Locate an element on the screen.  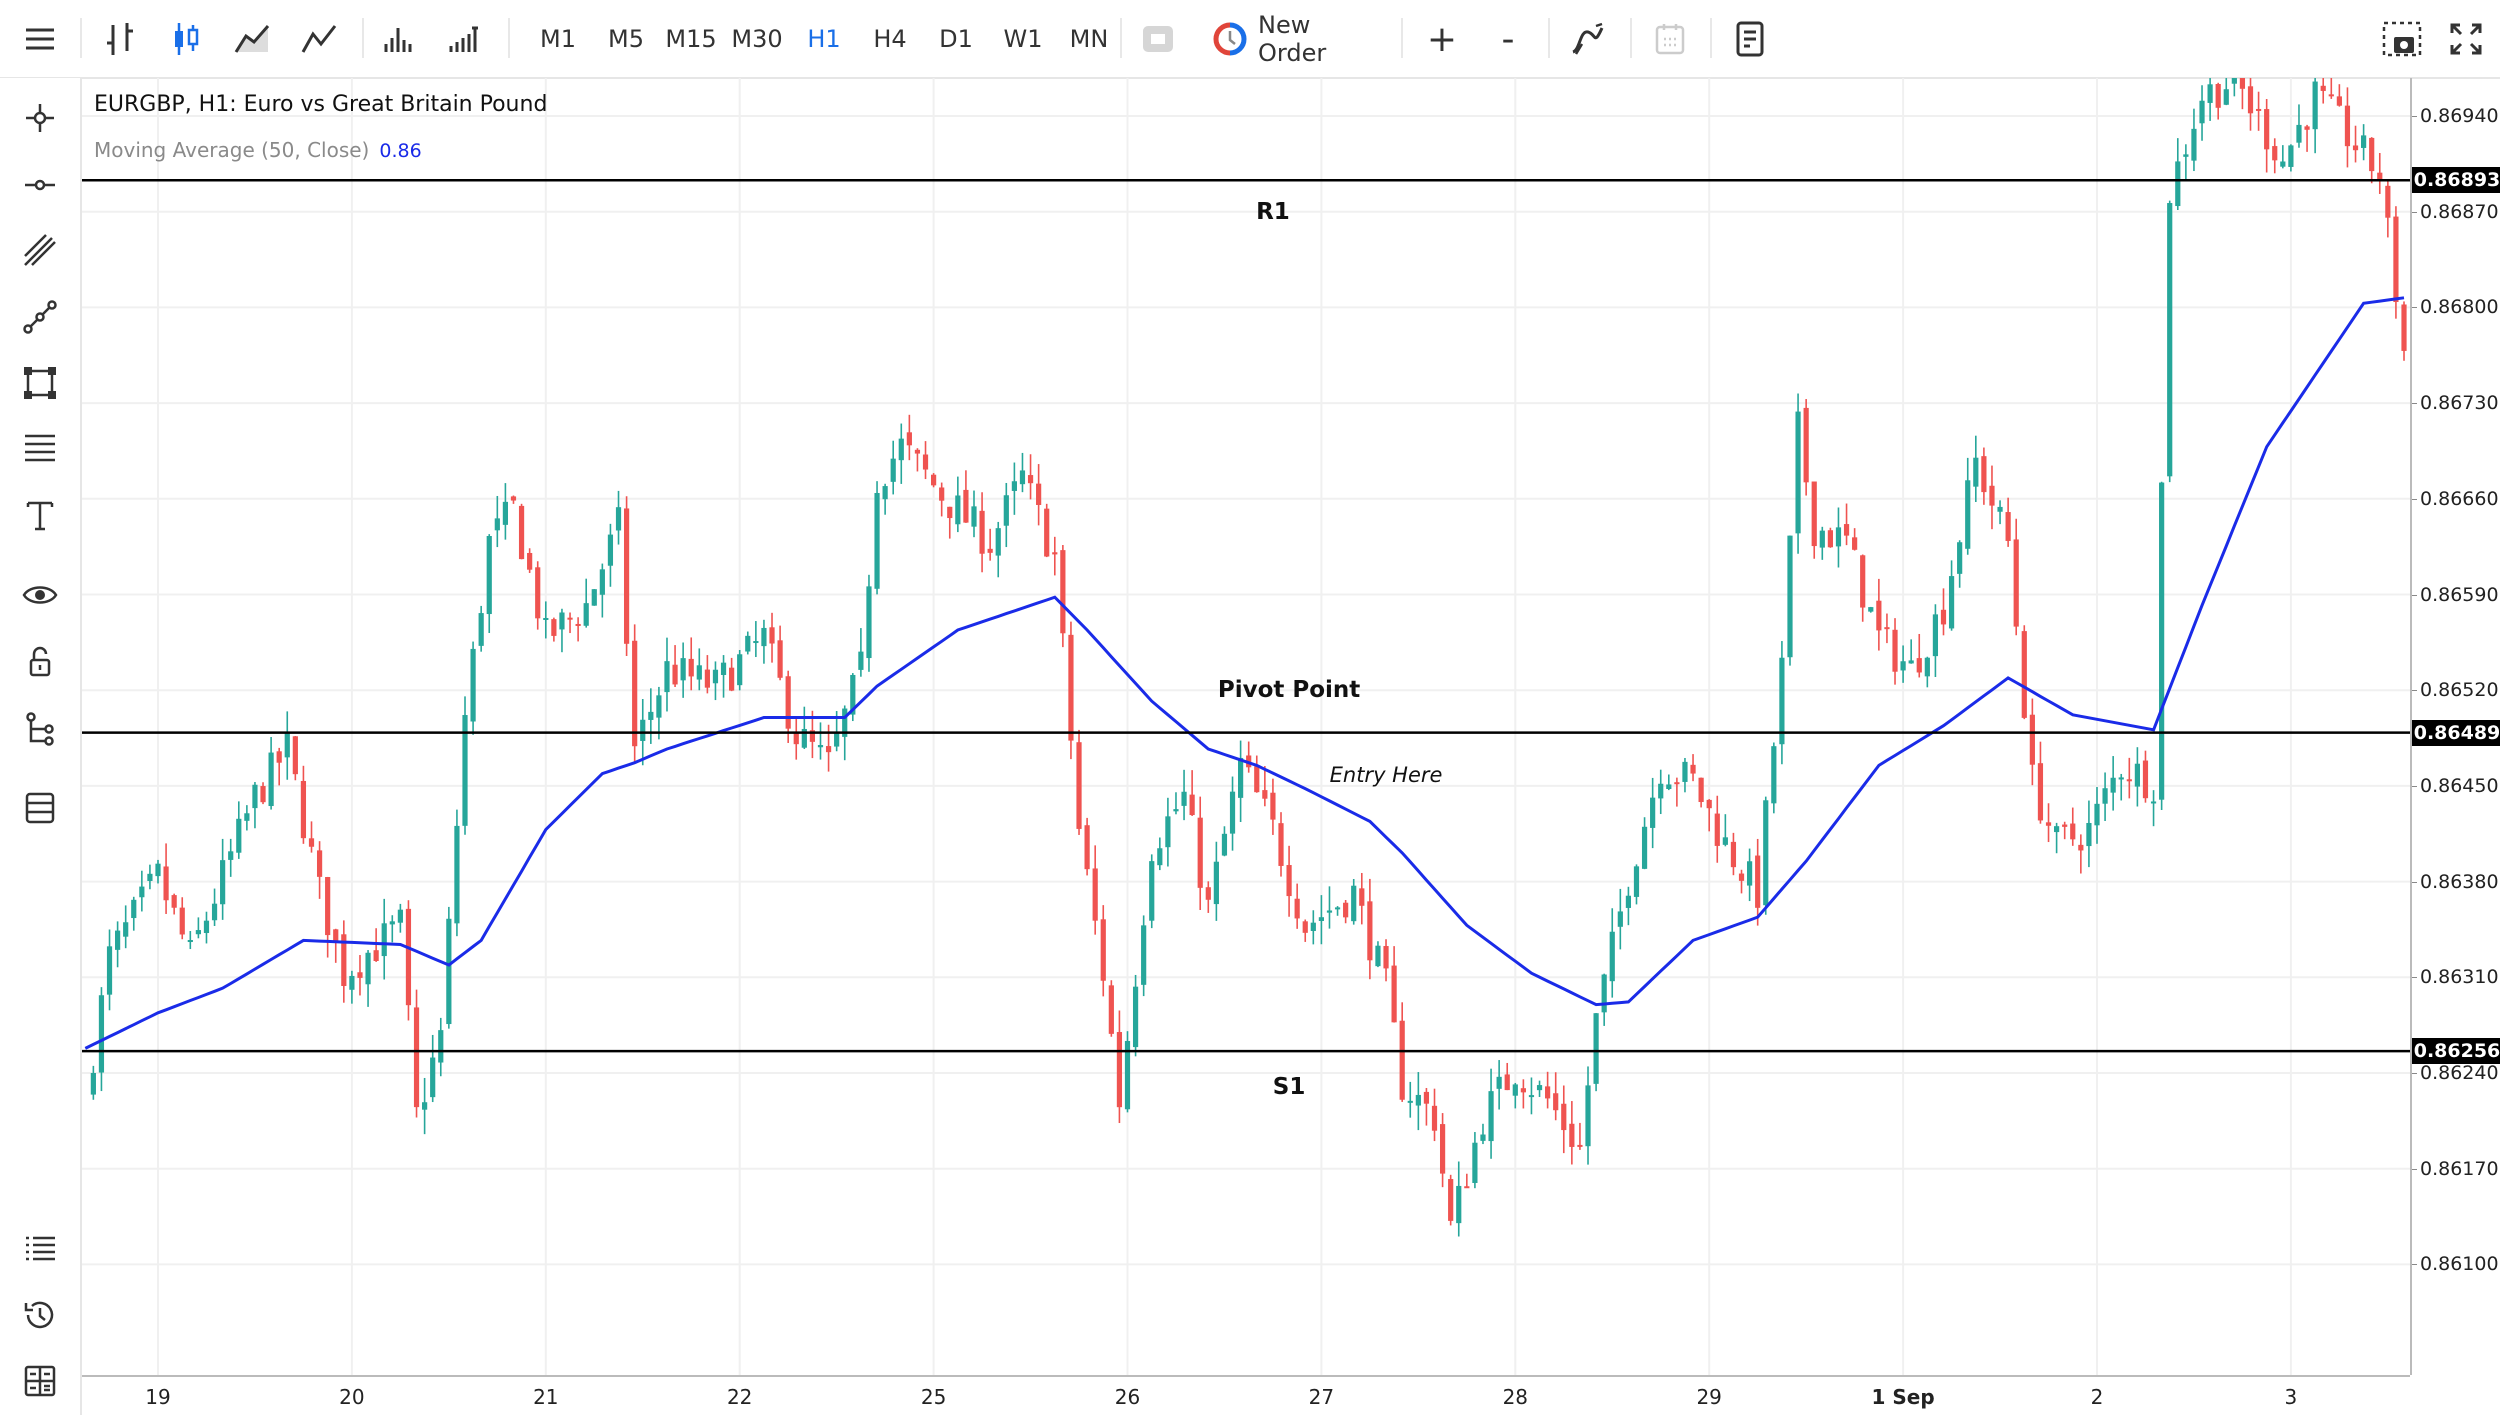
camera-icon is located at coordinates (2402, 39).